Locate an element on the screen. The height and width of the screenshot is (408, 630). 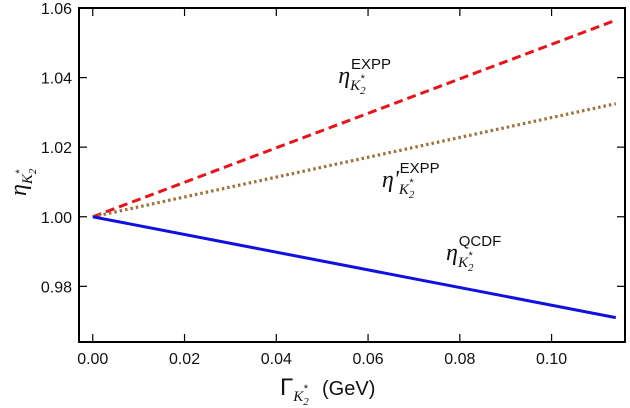
y-tick-label: 1.02 is located at coordinates (56, 148).